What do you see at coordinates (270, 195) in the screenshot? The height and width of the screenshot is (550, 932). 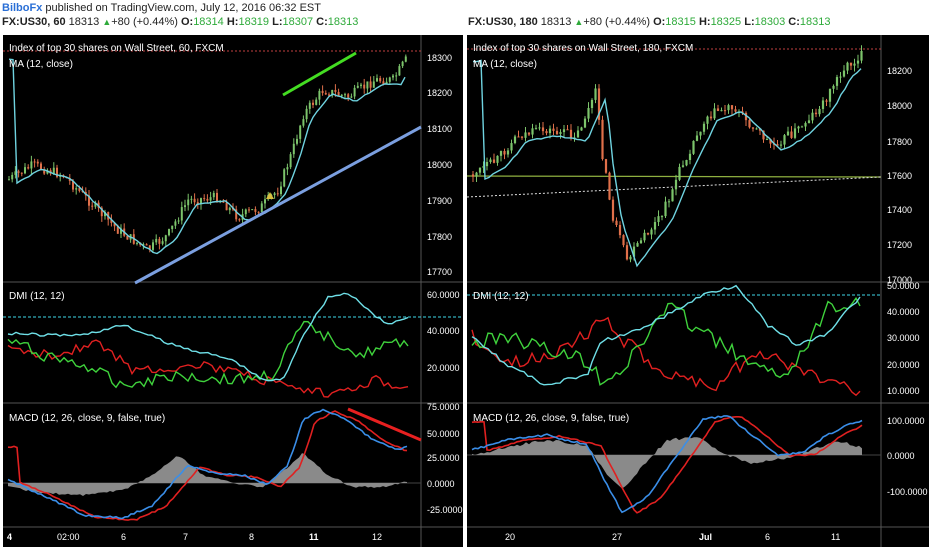 I see `marker-icon` at bounding box center [270, 195].